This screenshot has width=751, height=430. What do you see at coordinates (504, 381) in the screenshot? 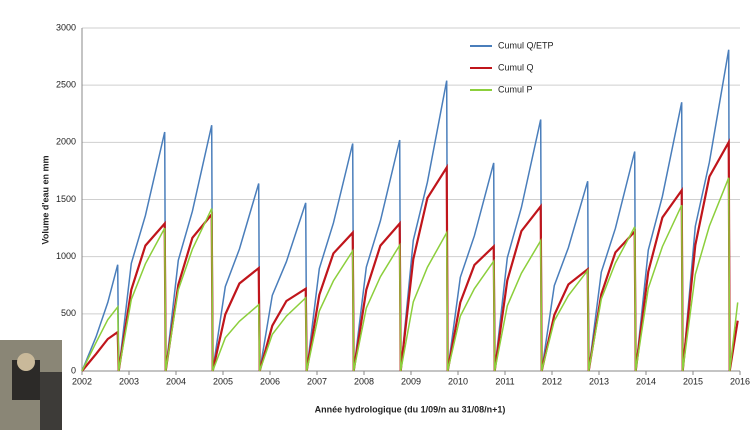
I see `x-tick-label: 2011` at bounding box center [504, 381].